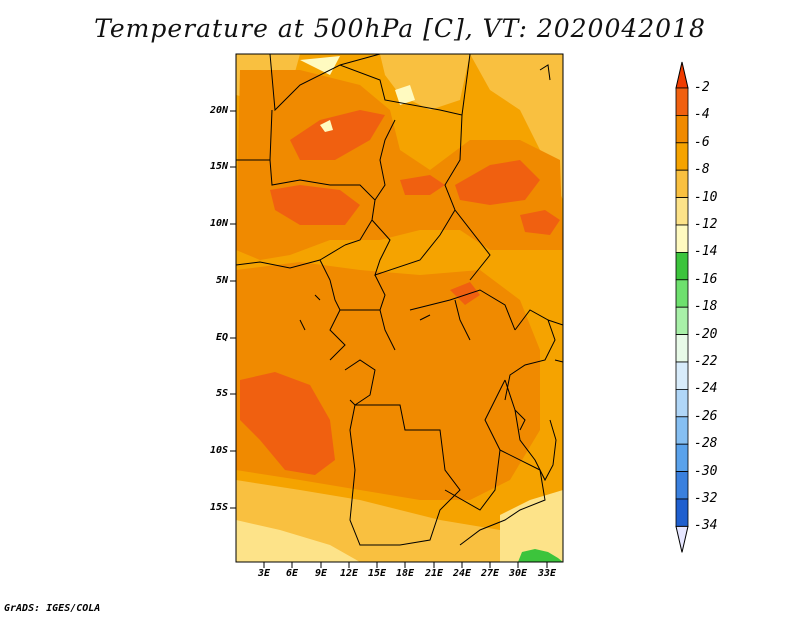 The height and width of the screenshot is (618, 800). Describe the element at coordinates (377, 573) in the screenshot. I see `lon-label: 15E` at that location.